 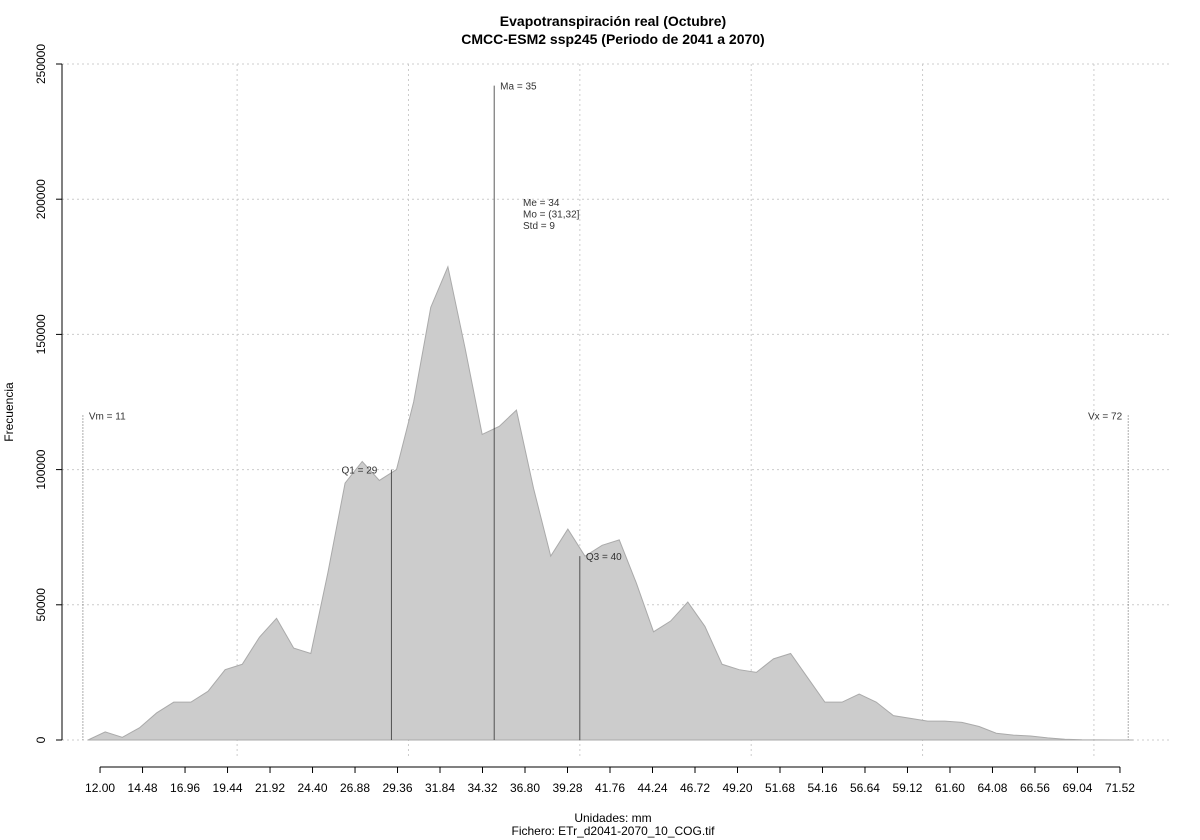 What do you see at coordinates (440, 788) in the screenshot?
I see `x-tick-label: 31.84` at bounding box center [440, 788].